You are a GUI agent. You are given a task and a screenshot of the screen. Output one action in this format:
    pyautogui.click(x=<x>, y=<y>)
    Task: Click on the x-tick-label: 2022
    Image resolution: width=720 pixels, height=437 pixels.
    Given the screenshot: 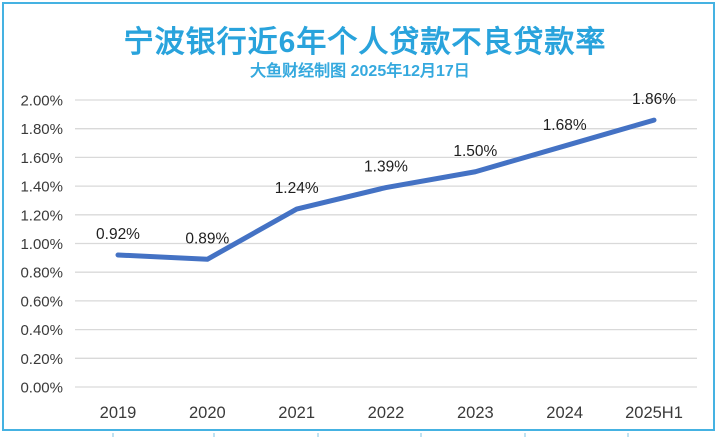 What is the action you would take?
    pyautogui.click(x=386, y=413)
    